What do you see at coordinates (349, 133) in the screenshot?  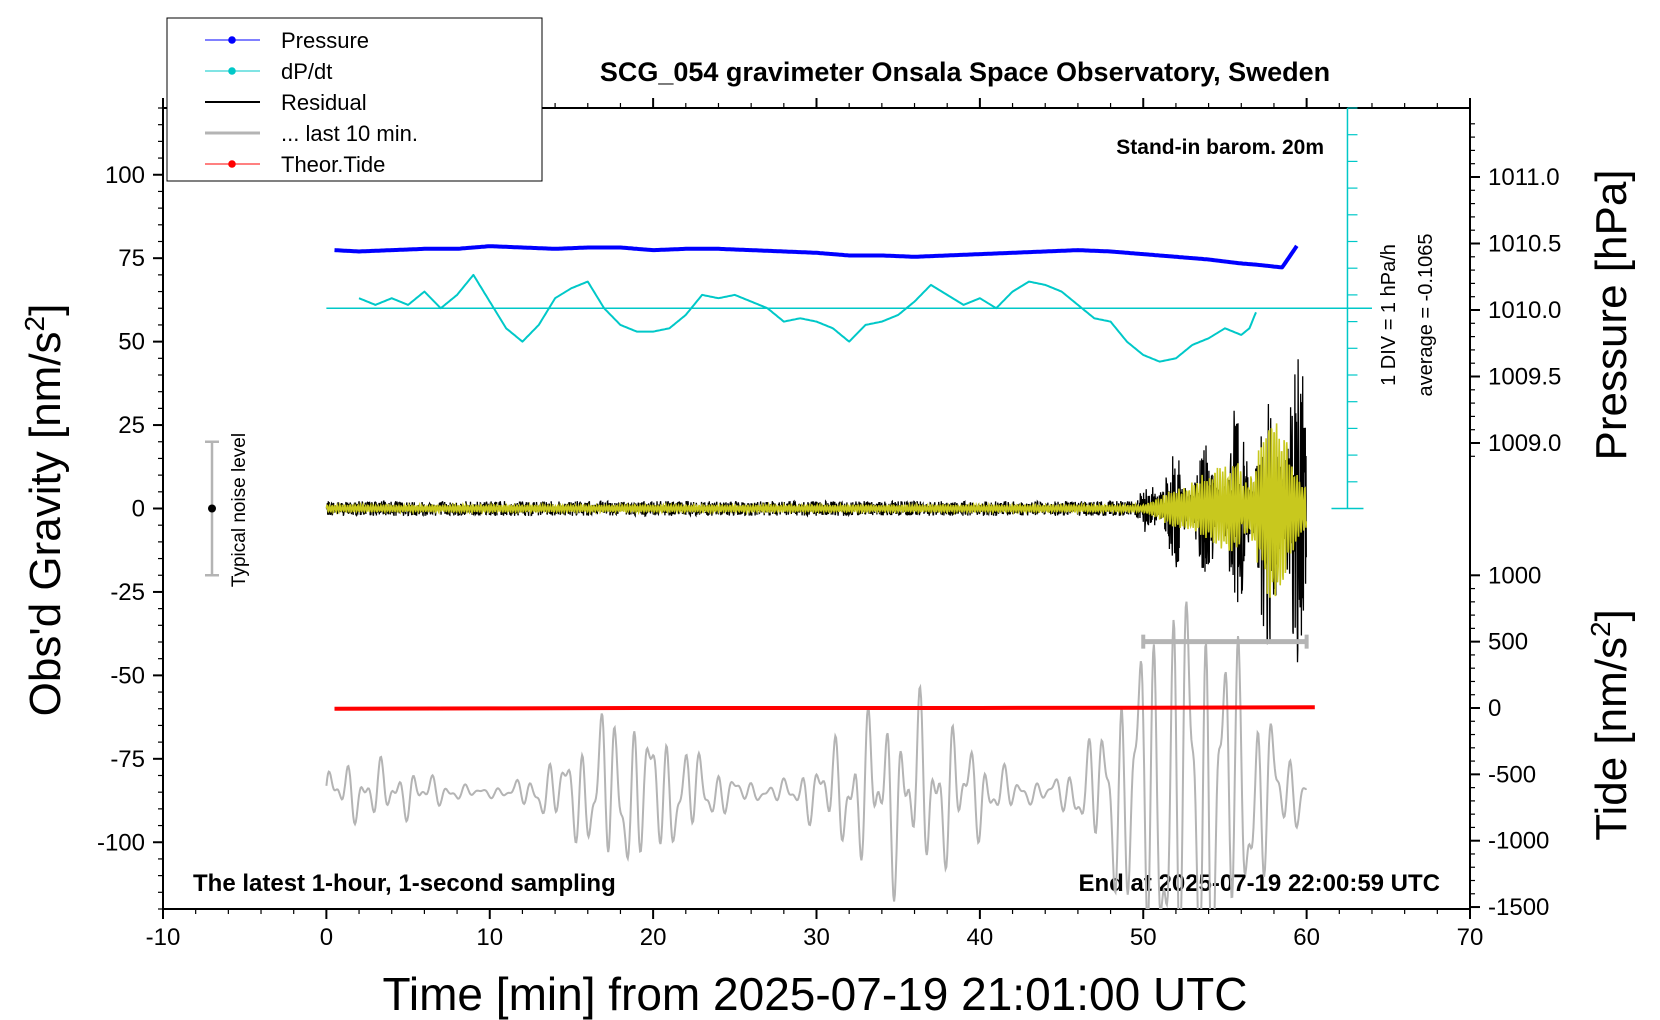 I see `legend-label: ... last 10 min.` at bounding box center [349, 133].